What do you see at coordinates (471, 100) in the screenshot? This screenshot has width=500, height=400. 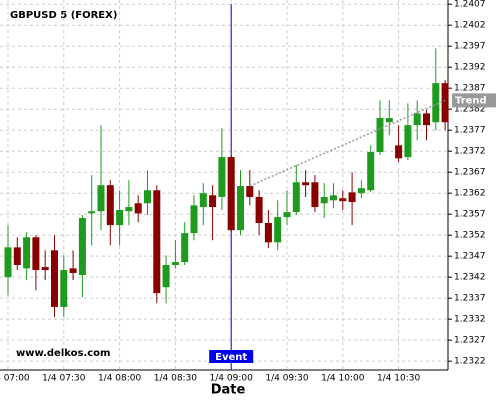 I see `trend-label: Trend` at bounding box center [471, 100].